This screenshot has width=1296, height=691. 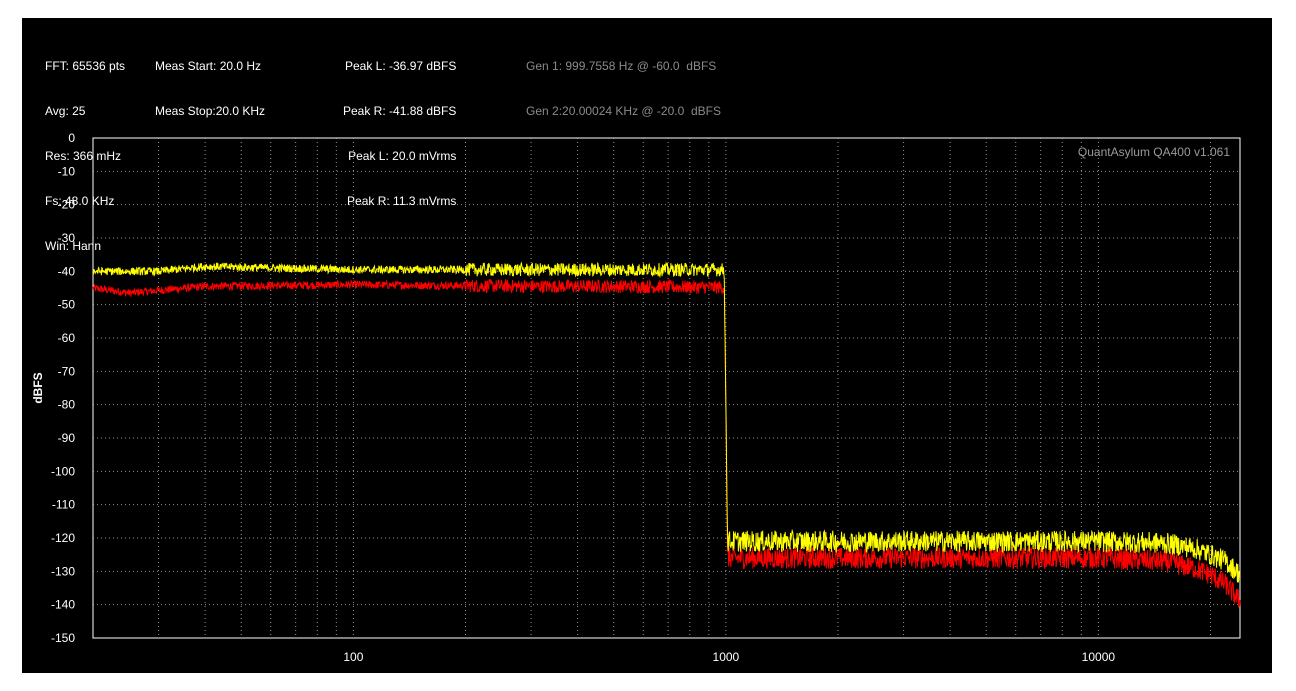 I want to click on y-tick-label: -30, so click(x=67, y=238).